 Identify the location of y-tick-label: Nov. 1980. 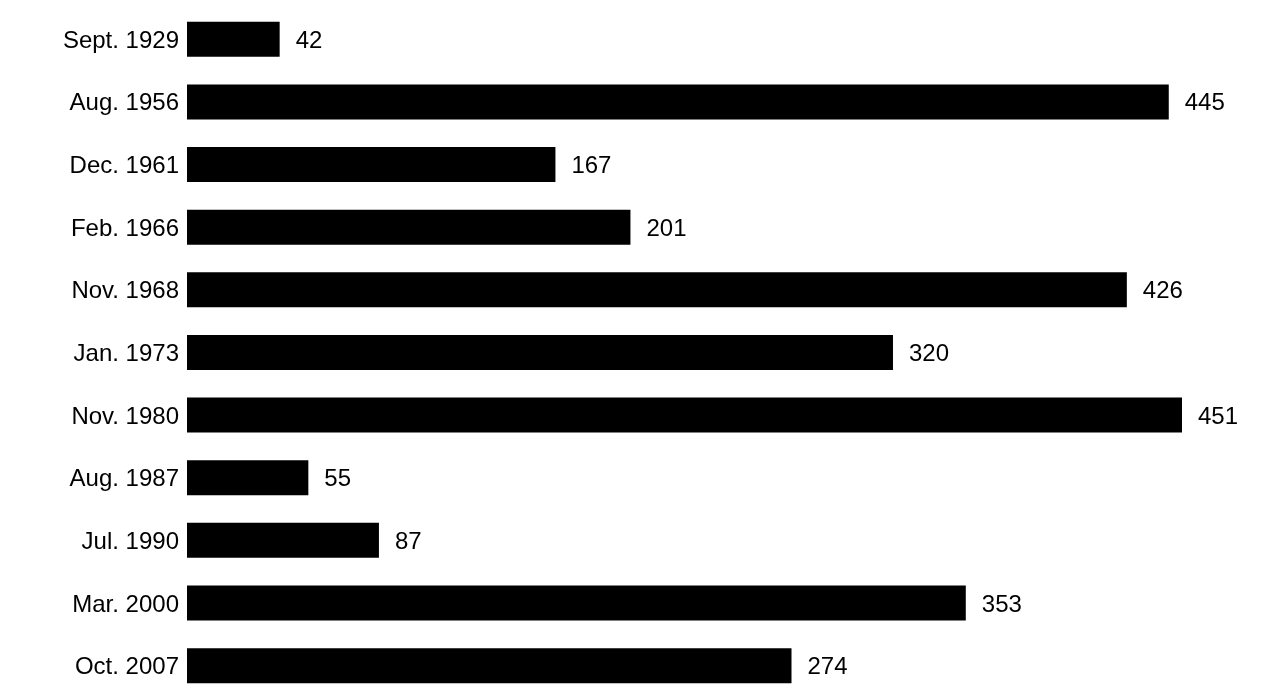
(125, 415).